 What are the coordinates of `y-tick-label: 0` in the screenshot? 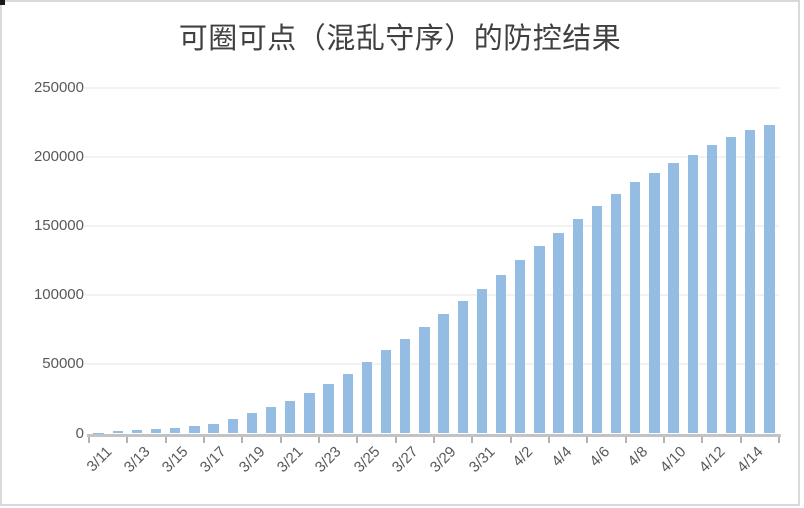 It's located at (79, 433).